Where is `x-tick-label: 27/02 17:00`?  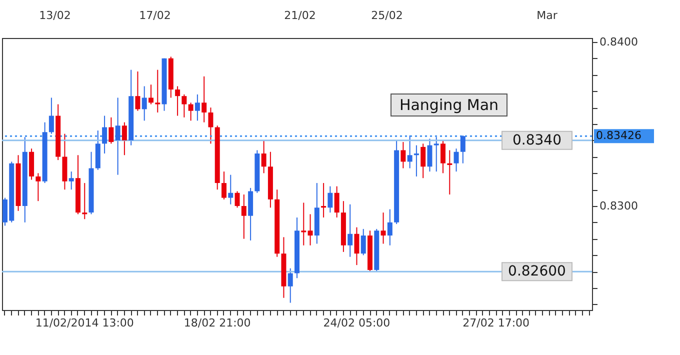 x-tick-label: 27/02 17:00 is located at coordinates (496, 323).